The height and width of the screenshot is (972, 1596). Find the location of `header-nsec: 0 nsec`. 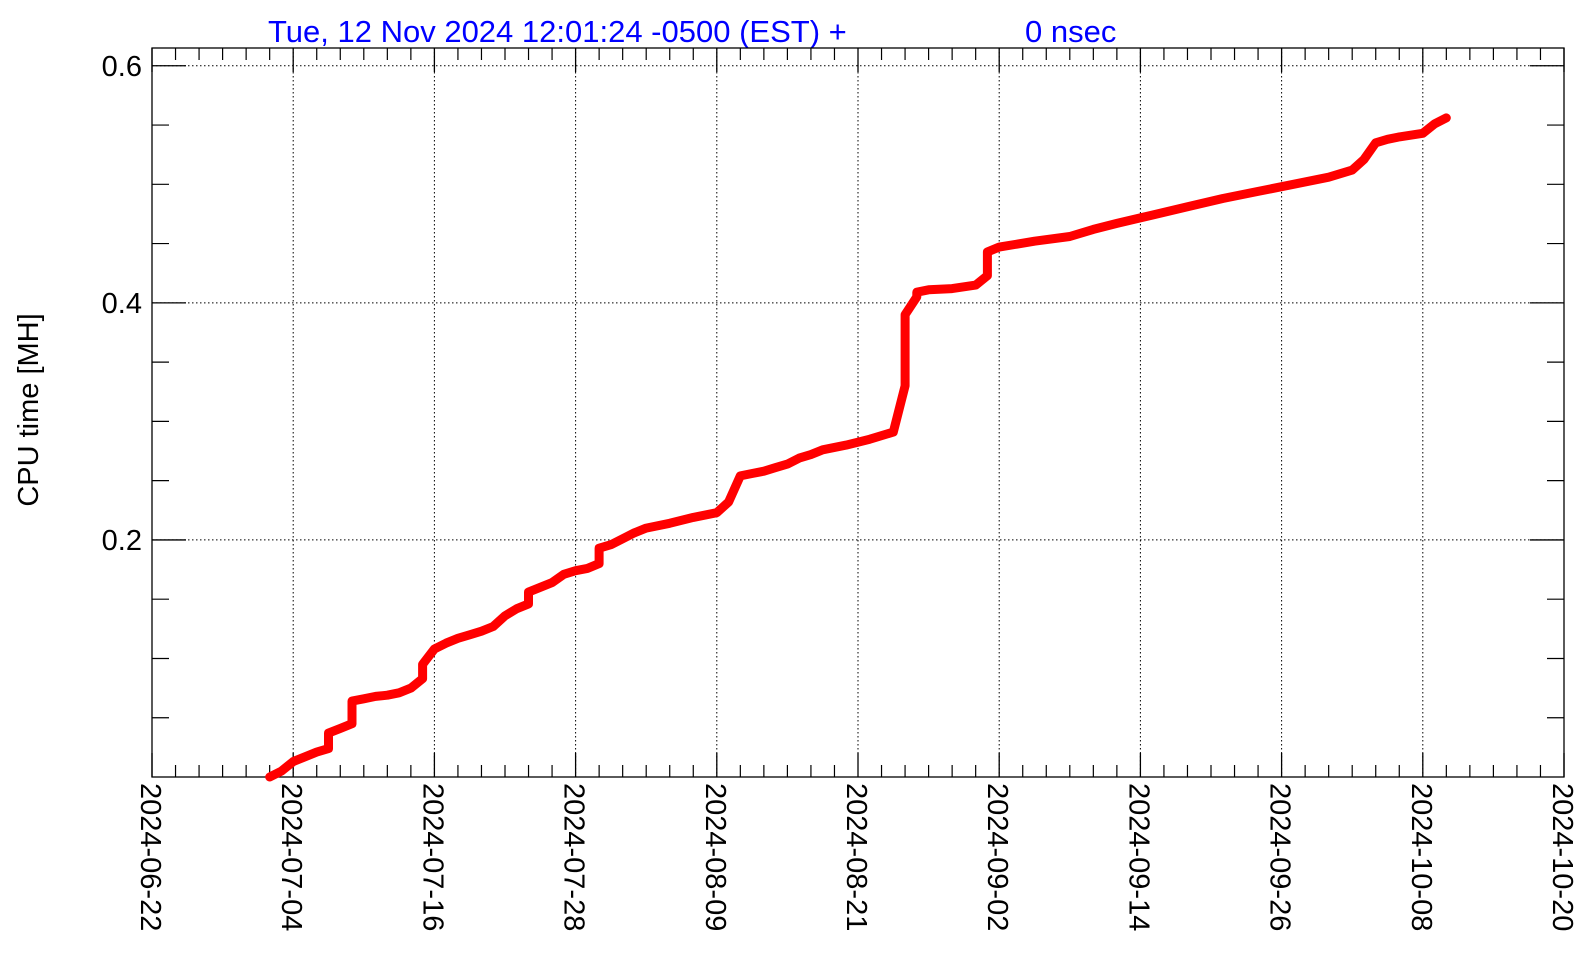

header-nsec: 0 nsec is located at coordinates (1070, 31).